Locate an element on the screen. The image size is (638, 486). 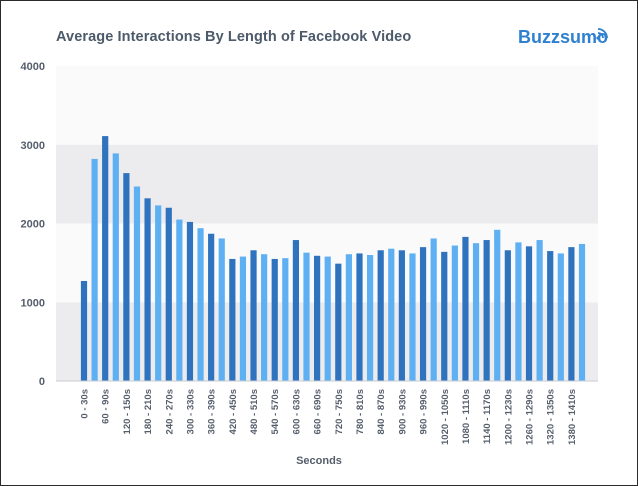
x-tick-label: 660 - 690s is located at coordinates (318, 411).